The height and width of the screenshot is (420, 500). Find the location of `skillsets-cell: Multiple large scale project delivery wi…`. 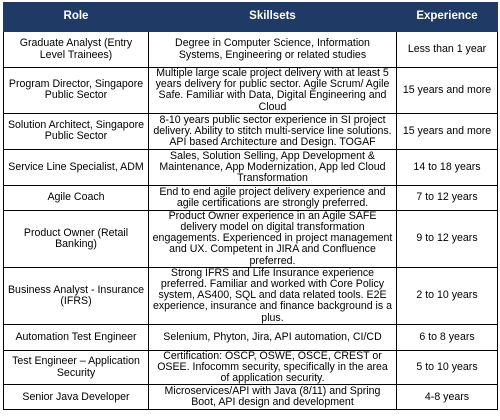

skillsets-cell: Multiple large scale project delivery wi… is located at coordinates (272, 90).